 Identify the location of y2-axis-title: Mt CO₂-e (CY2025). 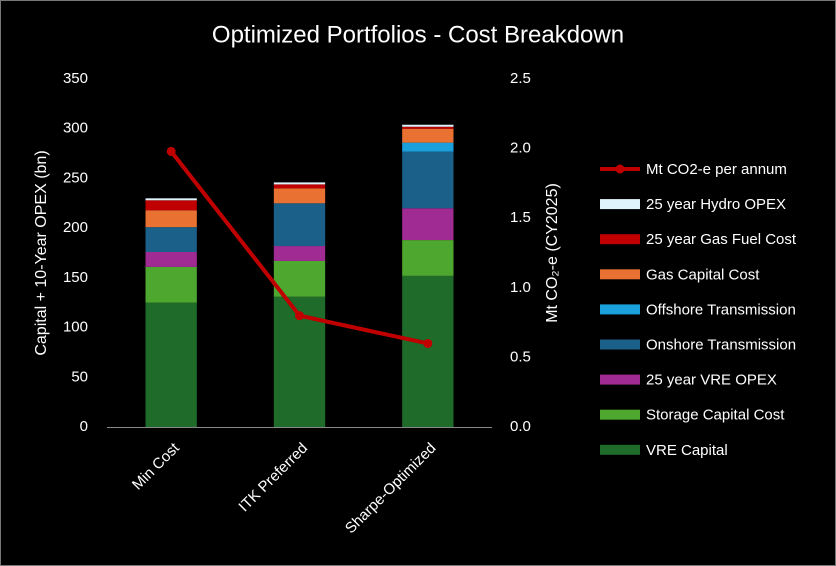
(552, 253).